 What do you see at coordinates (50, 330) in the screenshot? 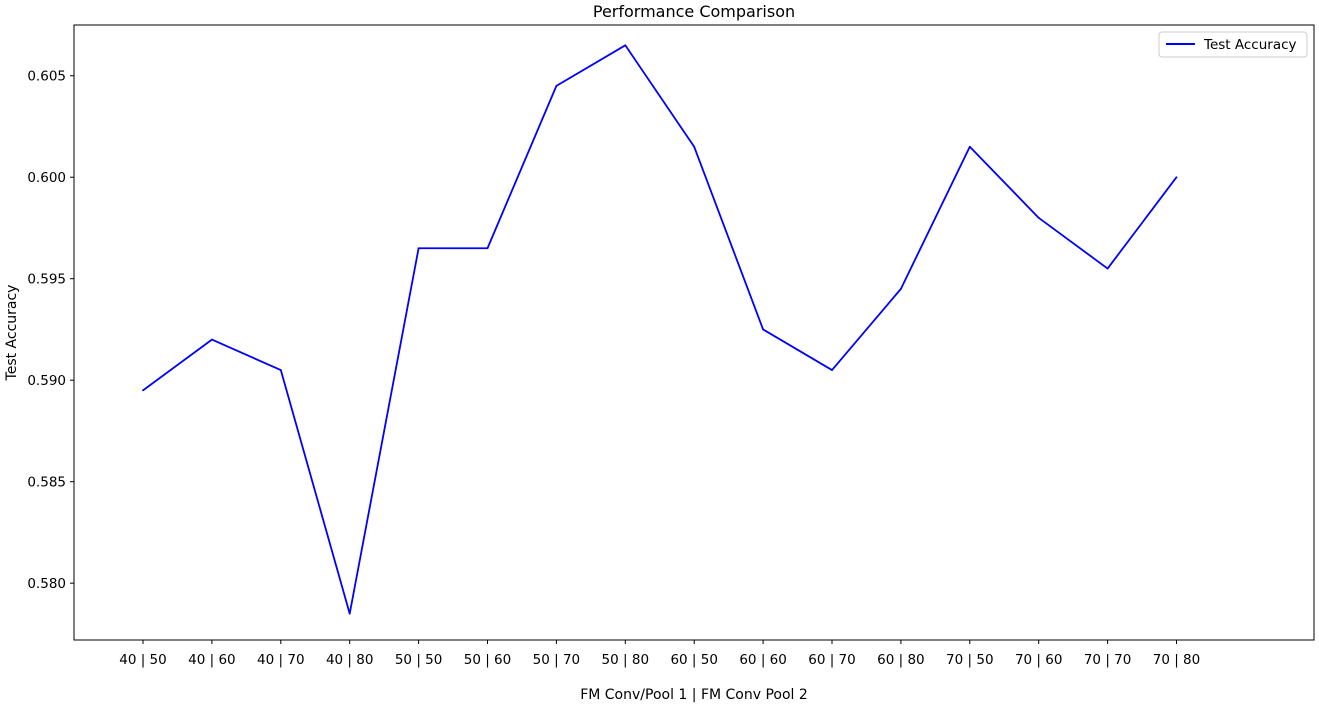
I see `y-axis-ticks: 0.580 0.585 0.590 0.595 0.600 0.605` at bounding box center [50, 330].